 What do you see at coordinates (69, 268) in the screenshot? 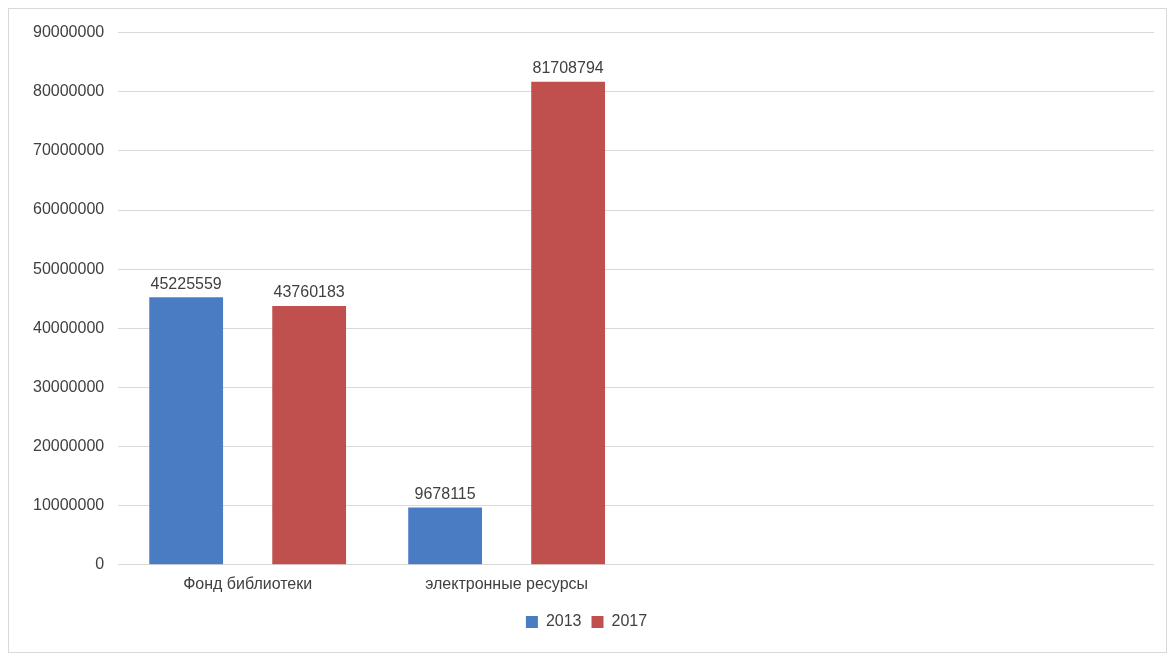
I see `y-tick-label: 50000000` at bounding box center [69, 268].